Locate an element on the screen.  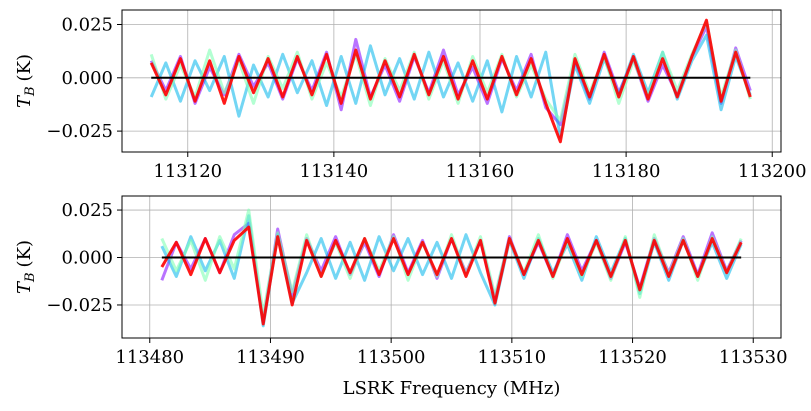
x-tick-label: 113160 is located at coordinates (480, 171).